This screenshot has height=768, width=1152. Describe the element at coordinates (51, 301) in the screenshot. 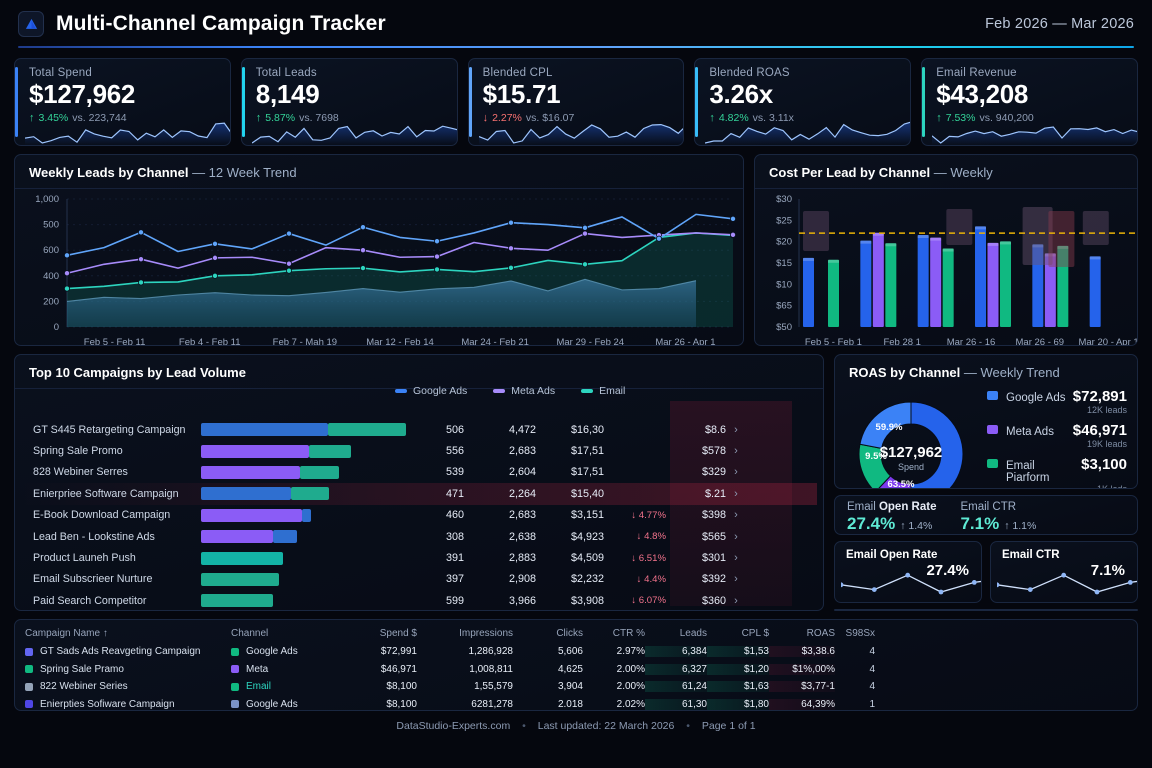

I see `svg-text: 200` at that location.